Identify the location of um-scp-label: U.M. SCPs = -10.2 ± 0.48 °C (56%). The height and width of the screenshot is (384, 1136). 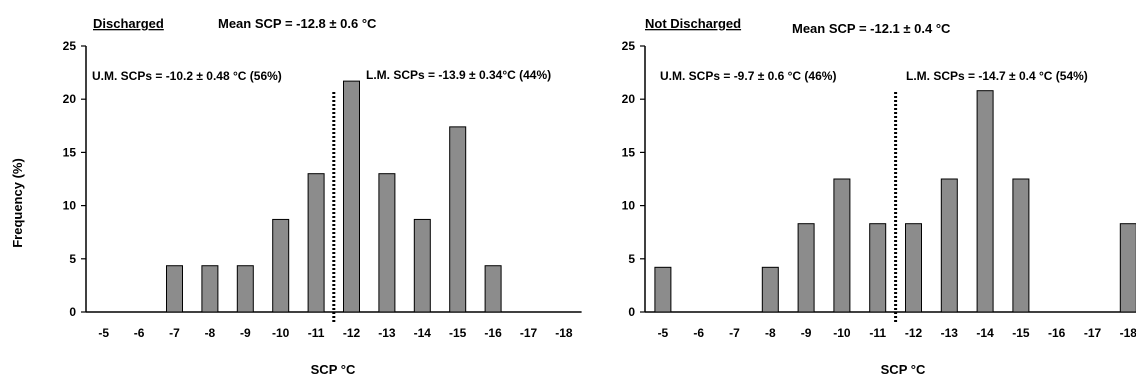
(187, 76).